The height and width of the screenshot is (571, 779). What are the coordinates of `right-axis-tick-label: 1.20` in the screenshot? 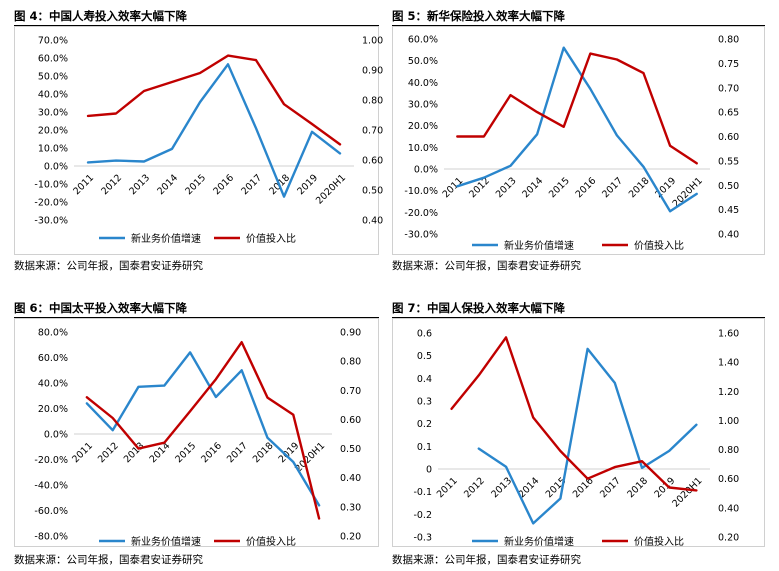 It's located at (728, 392).